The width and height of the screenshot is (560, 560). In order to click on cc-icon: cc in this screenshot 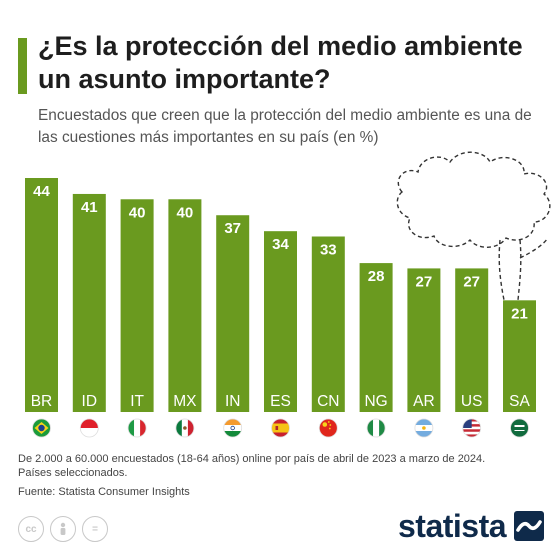, I will do `click(31, 529)`.